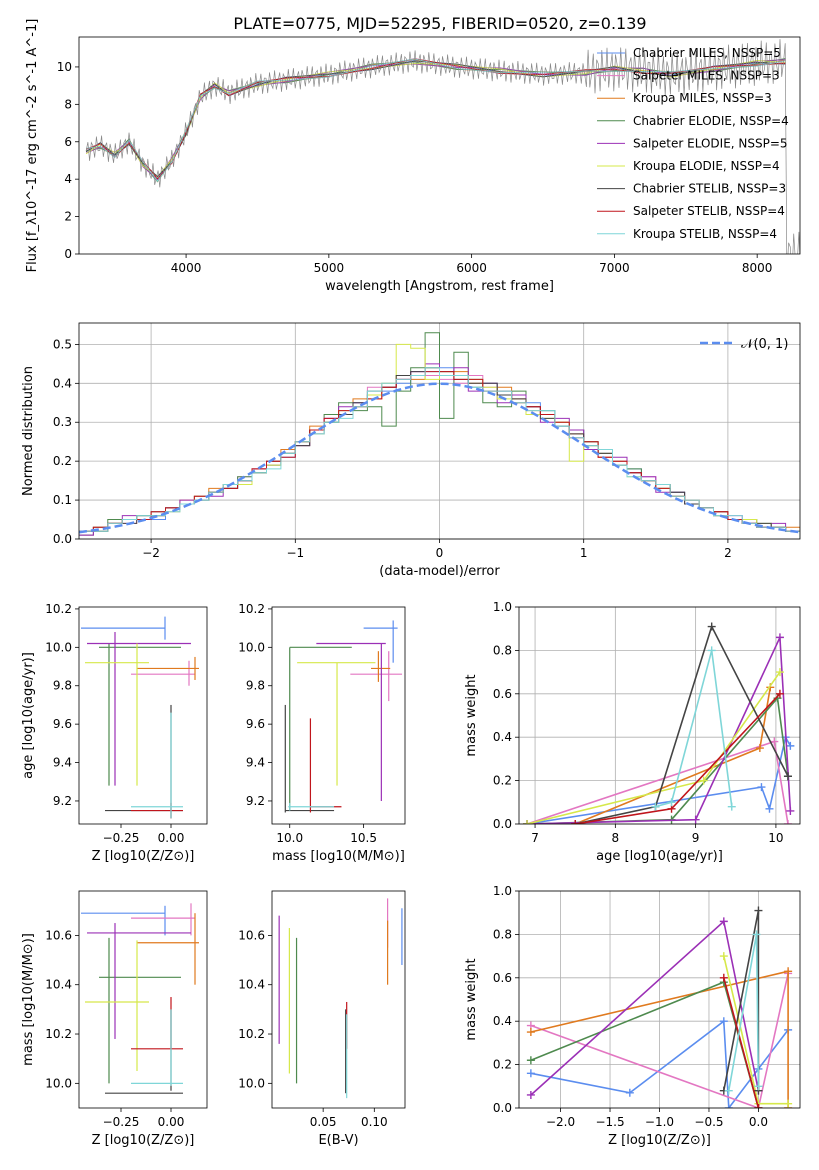  Describe the element at coordinates (58, 935) in the screenshot. I see `y-tick-label: 10.6` at that location.